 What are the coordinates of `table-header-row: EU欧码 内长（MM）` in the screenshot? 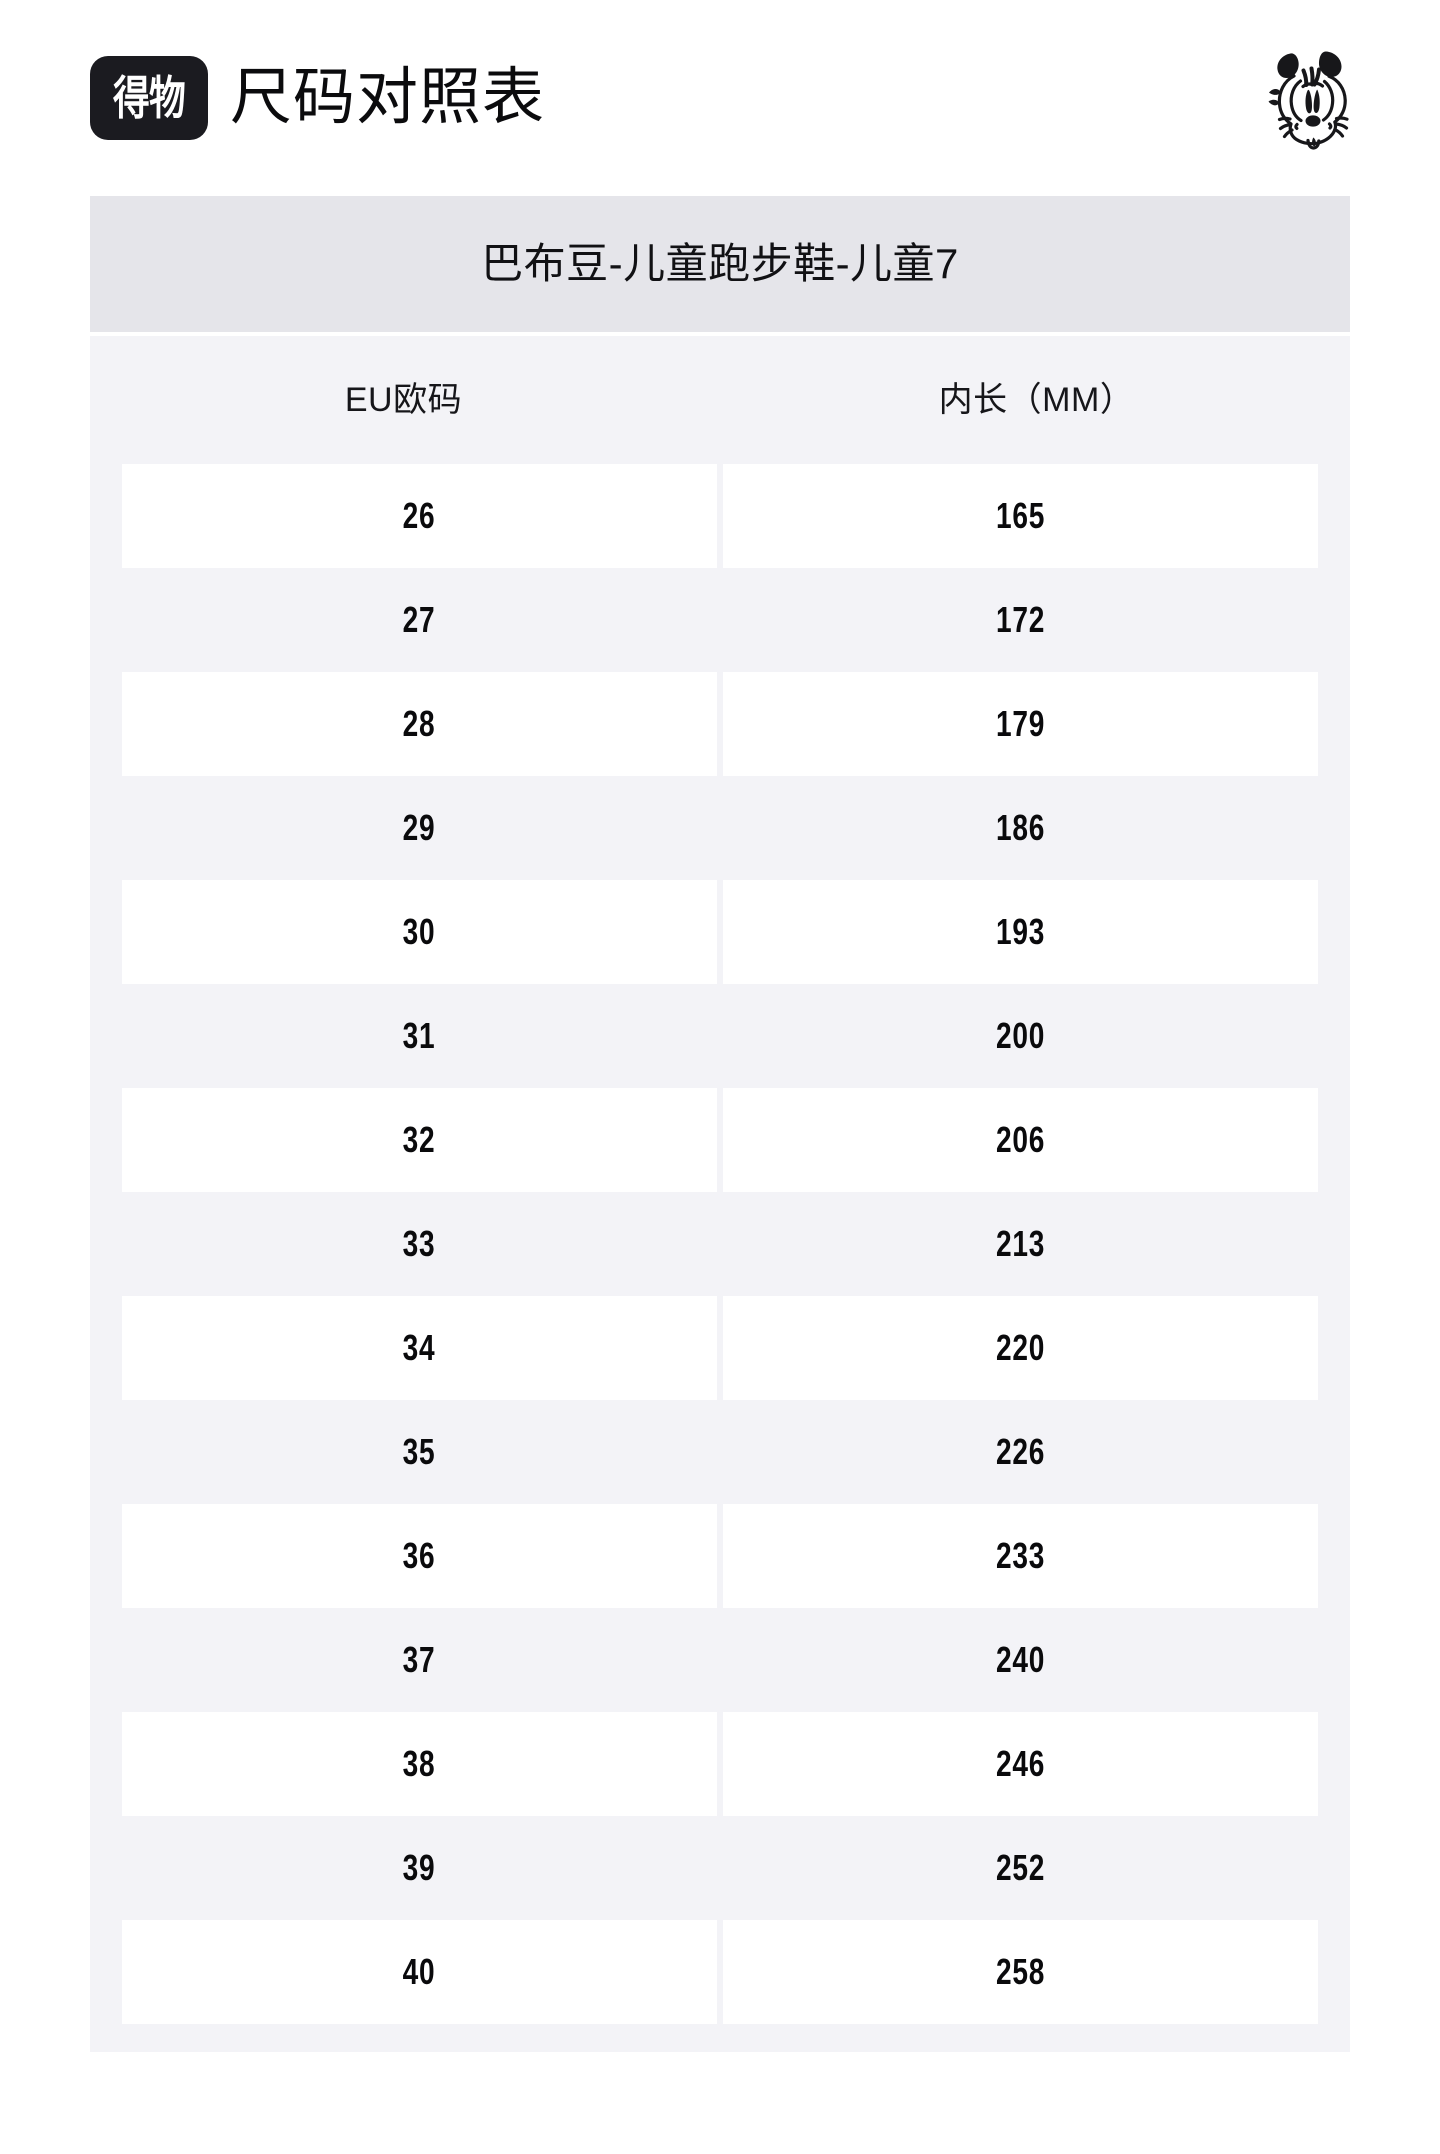 It's located at (720, 400).